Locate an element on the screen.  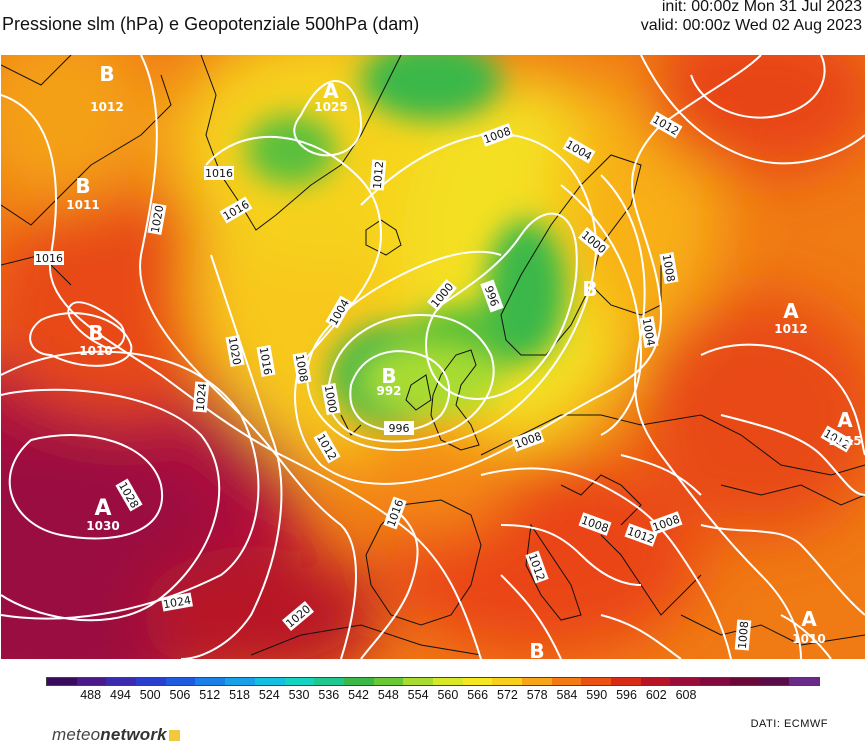
colorbar-tick-label: 584 is located at coordinates (567, 695).